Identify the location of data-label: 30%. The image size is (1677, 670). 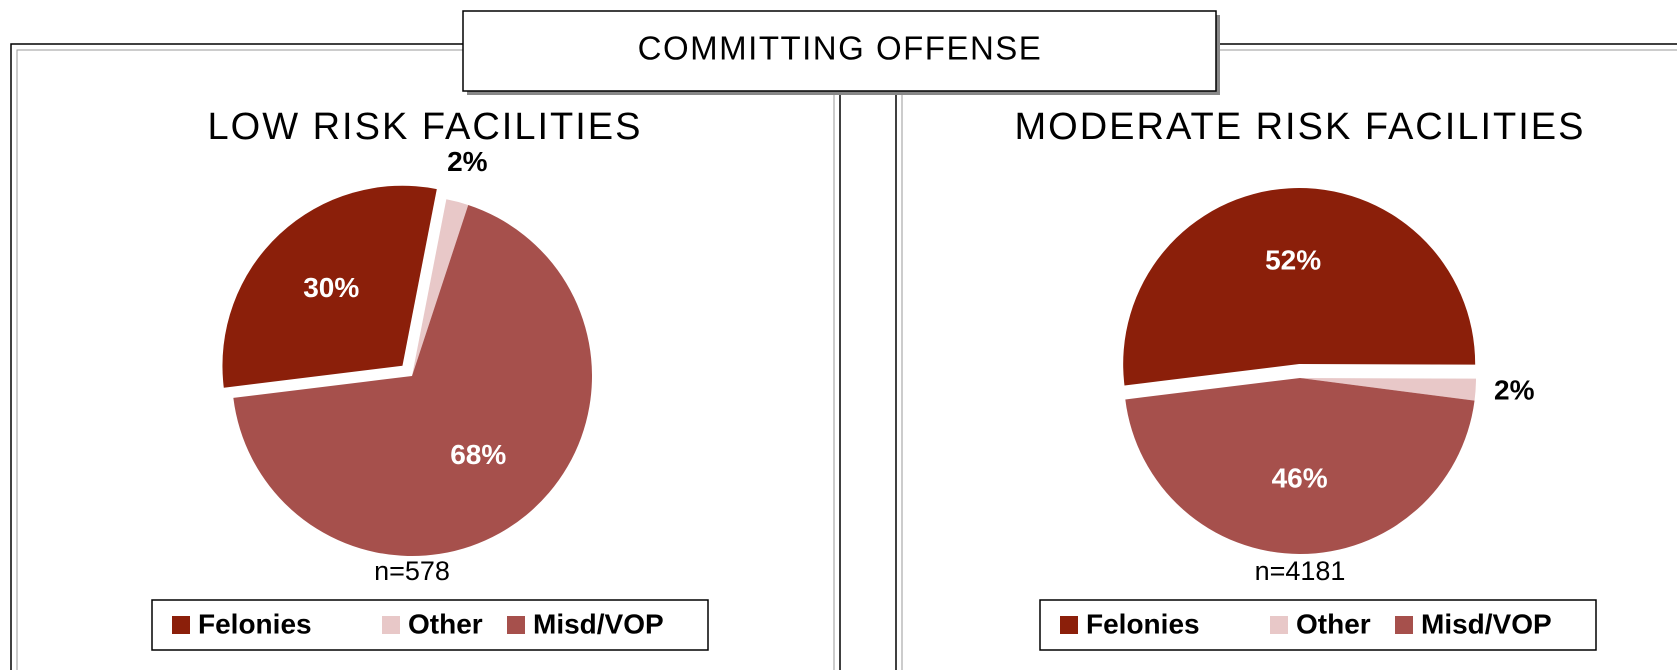
(331, 287).